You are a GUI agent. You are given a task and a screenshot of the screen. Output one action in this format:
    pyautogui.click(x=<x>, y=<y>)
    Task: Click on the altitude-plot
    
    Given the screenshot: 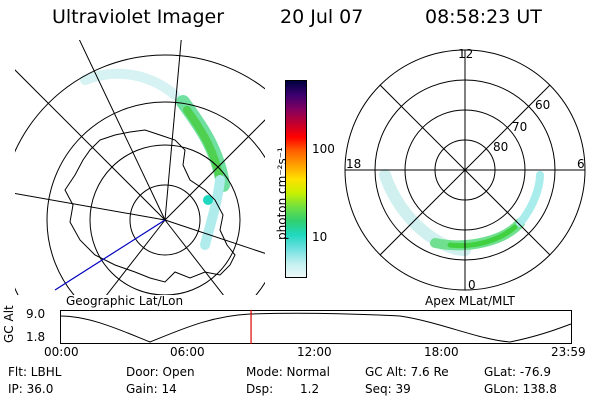 What is the action you would take?
    pyautogui.click(x=316, y=327)
    